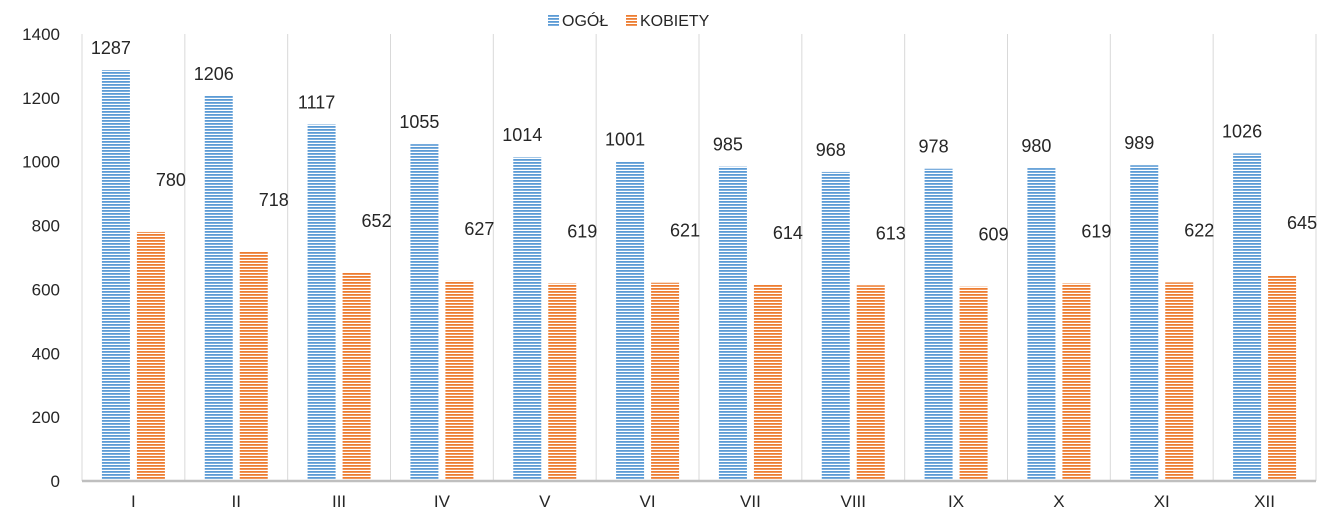 This screenshot has height=525, width=1317. What do you see at coordinates (585, 20) in the screenshot?
I see `legend-label: OGÓŁ` at bounding box center [585, 20].